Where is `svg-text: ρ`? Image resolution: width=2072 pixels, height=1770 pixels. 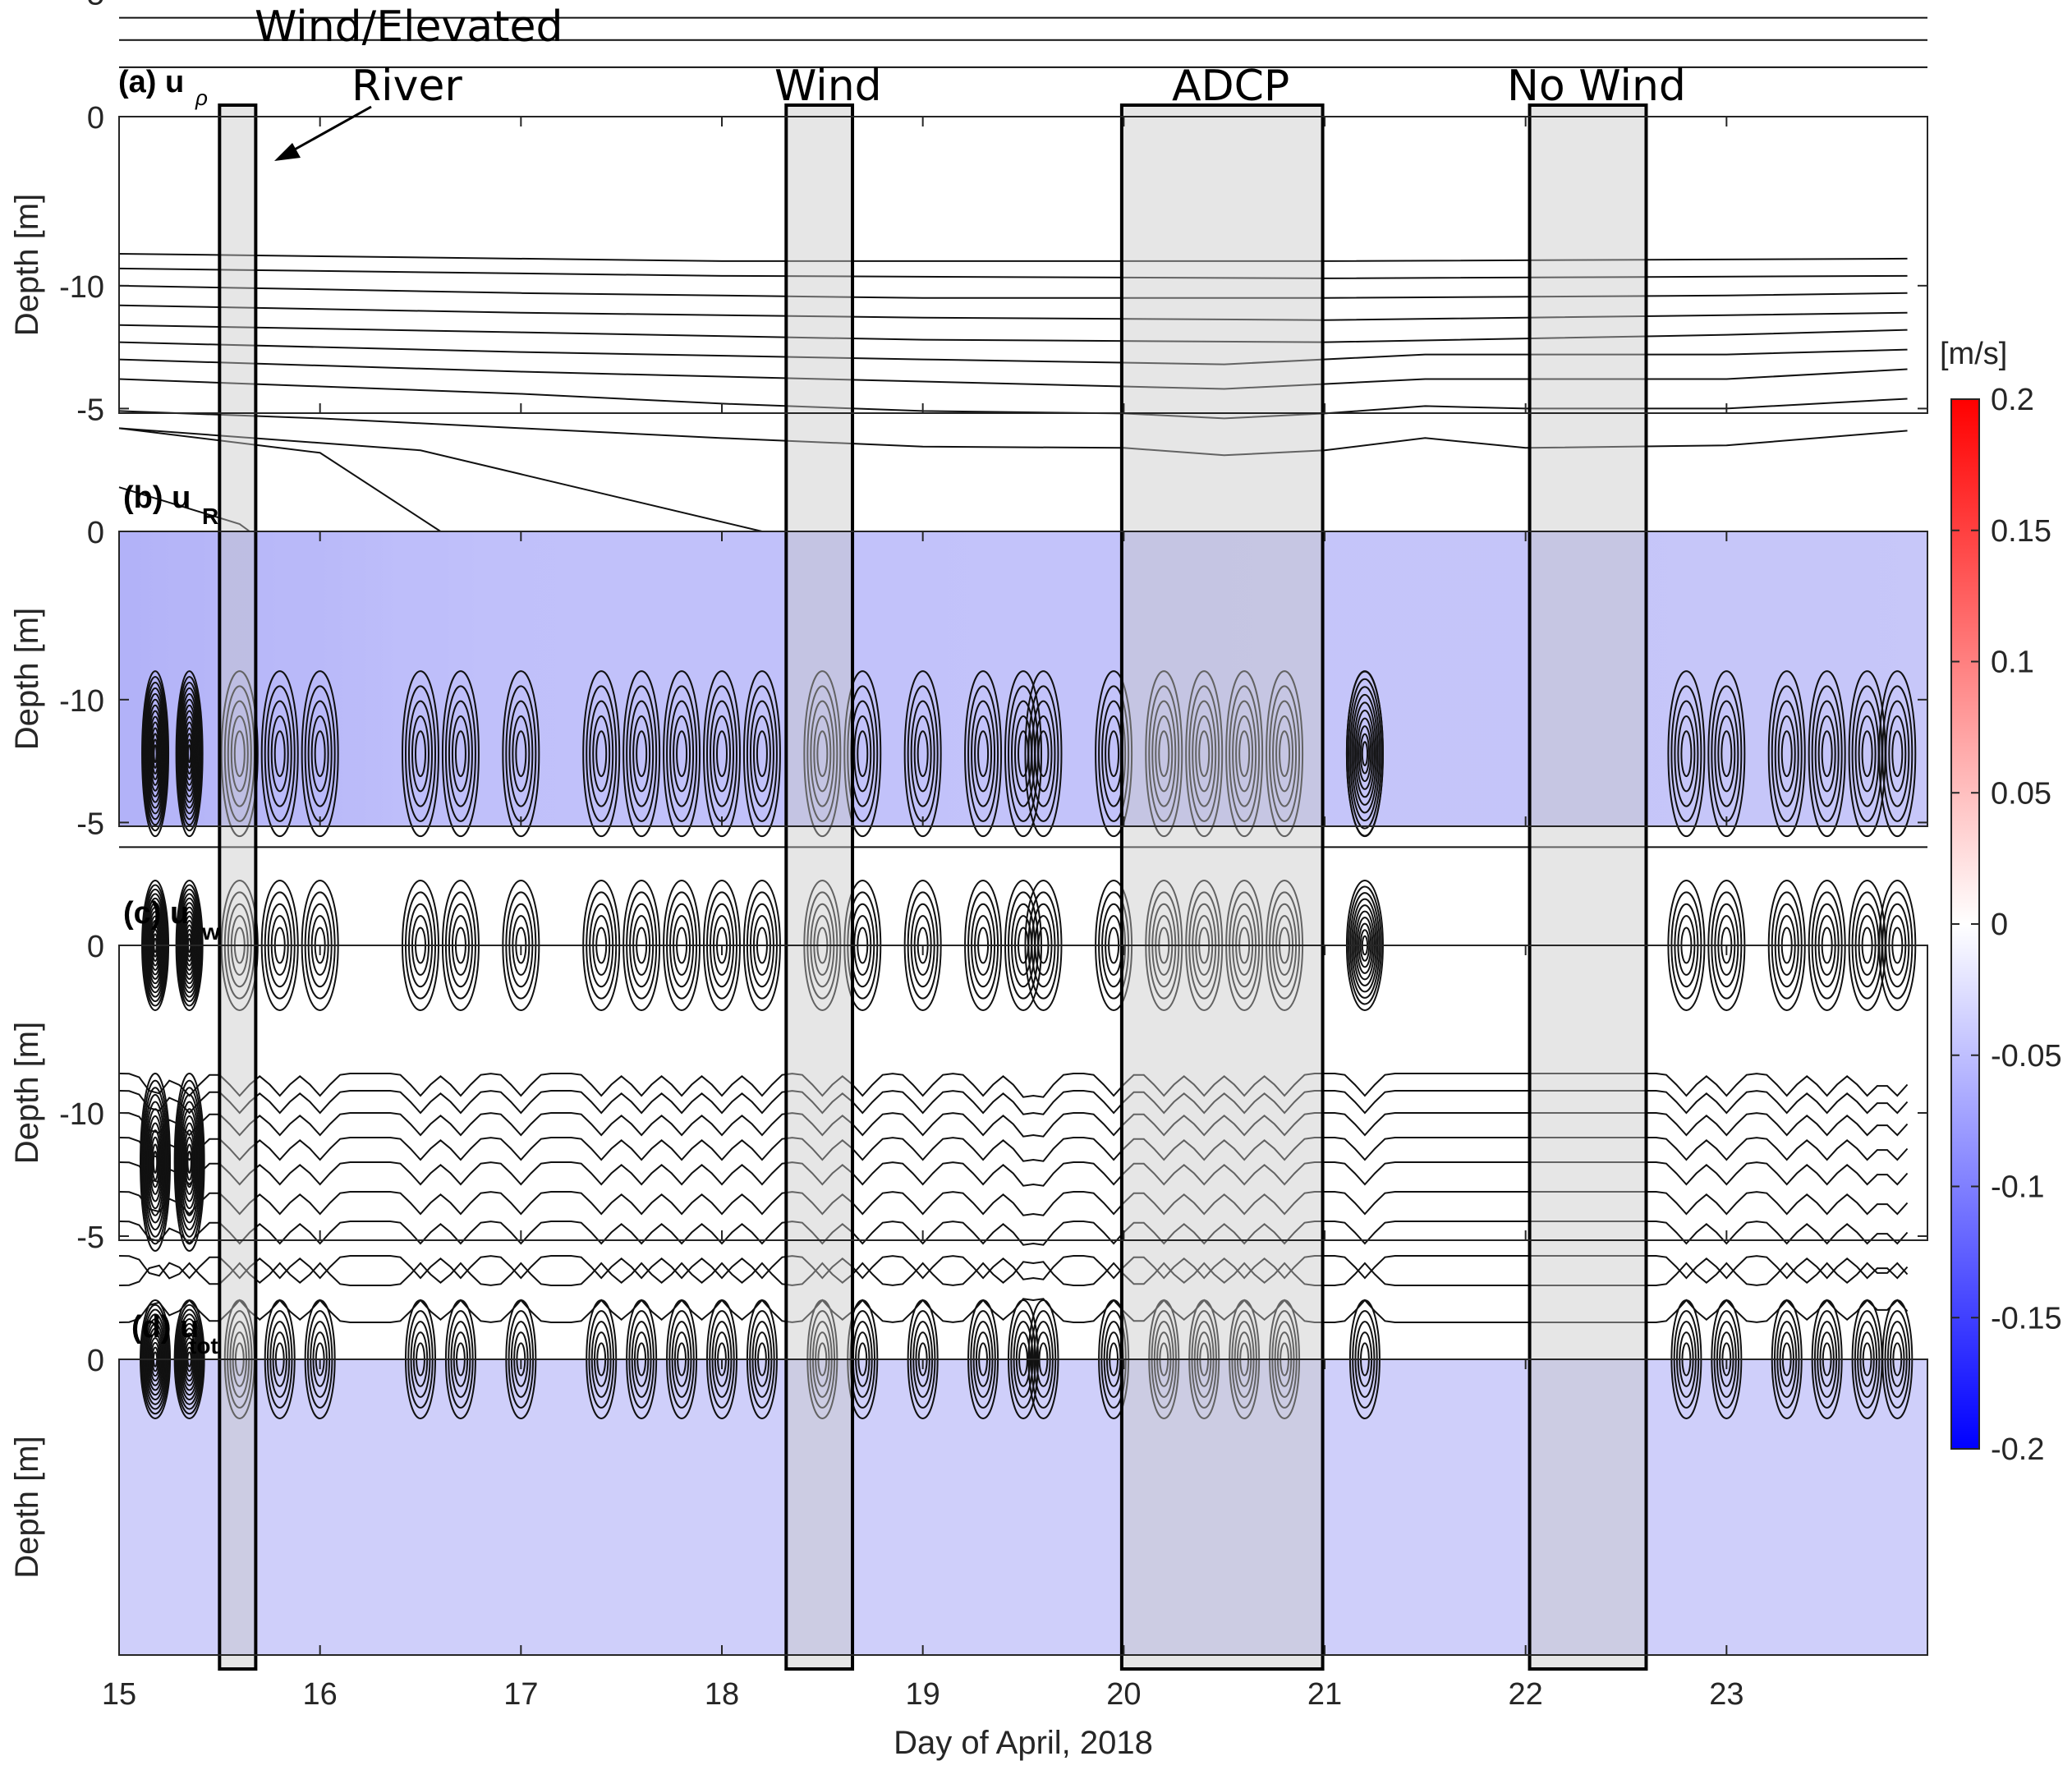
svg-text: ρ is located at coordinates (201, 97).